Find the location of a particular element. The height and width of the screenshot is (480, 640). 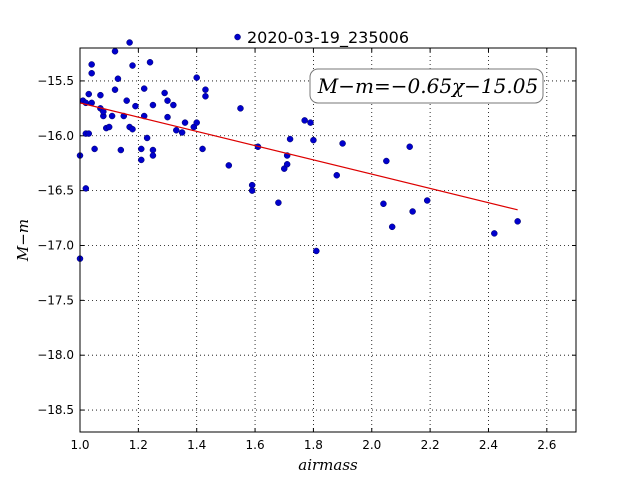

y-tick-label: −18.5 is located at coordinates (55, 410).